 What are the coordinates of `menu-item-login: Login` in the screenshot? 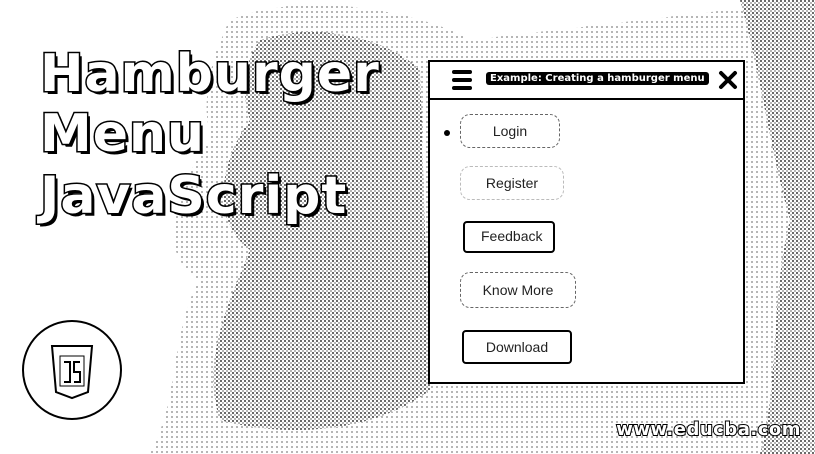 It's located at (510, 131).